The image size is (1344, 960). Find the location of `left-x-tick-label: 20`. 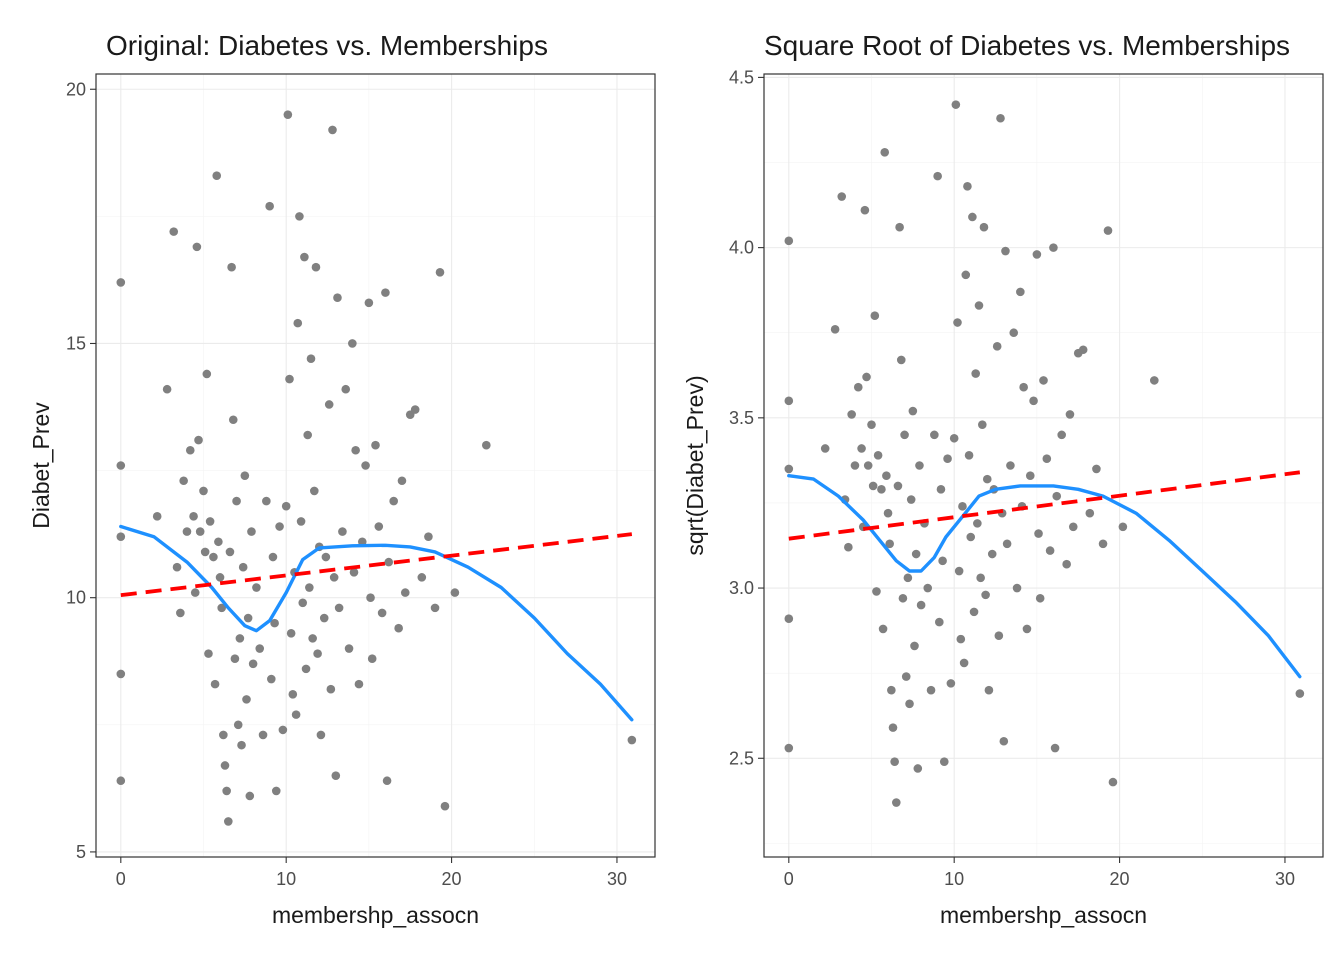

left-x-tick-label: 20 is located at coordinates (452, 879).